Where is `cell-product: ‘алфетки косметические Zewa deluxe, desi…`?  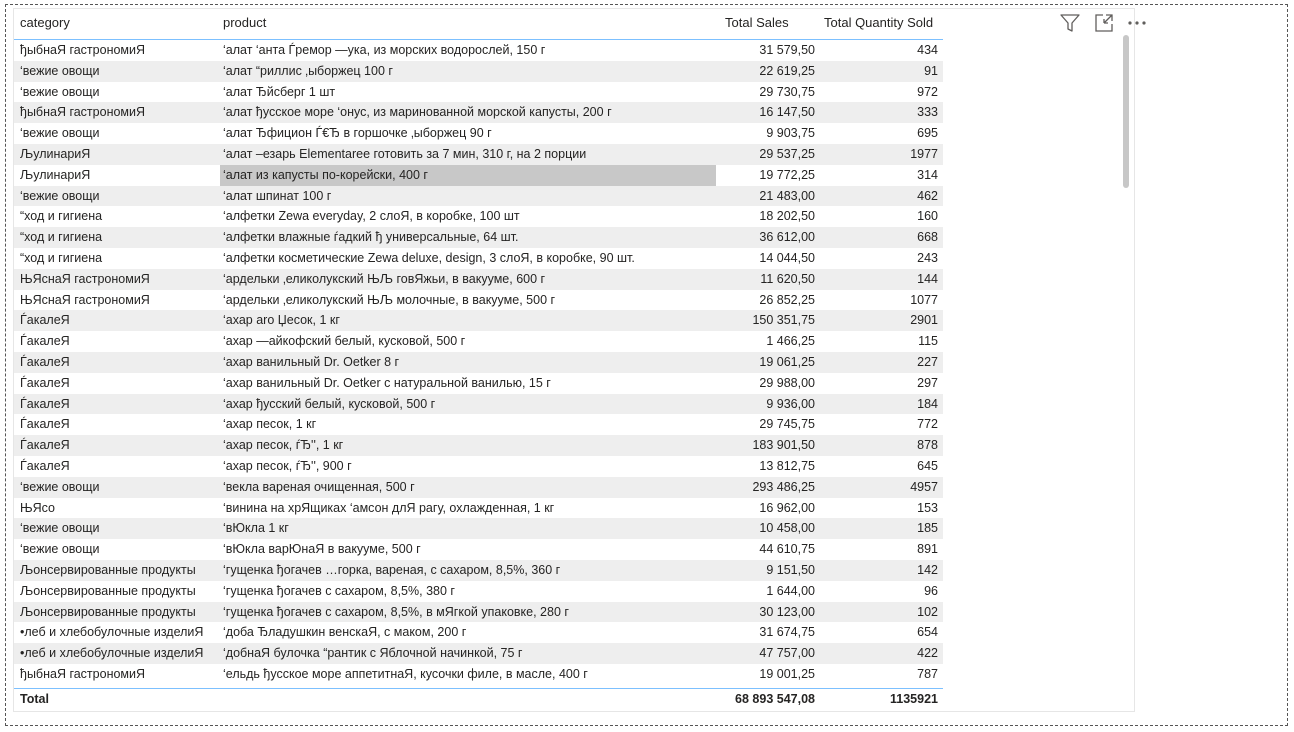 cell-product: ‘алфетки косметические Zewa deluxe, desi… is located at coordinates (429, 257).